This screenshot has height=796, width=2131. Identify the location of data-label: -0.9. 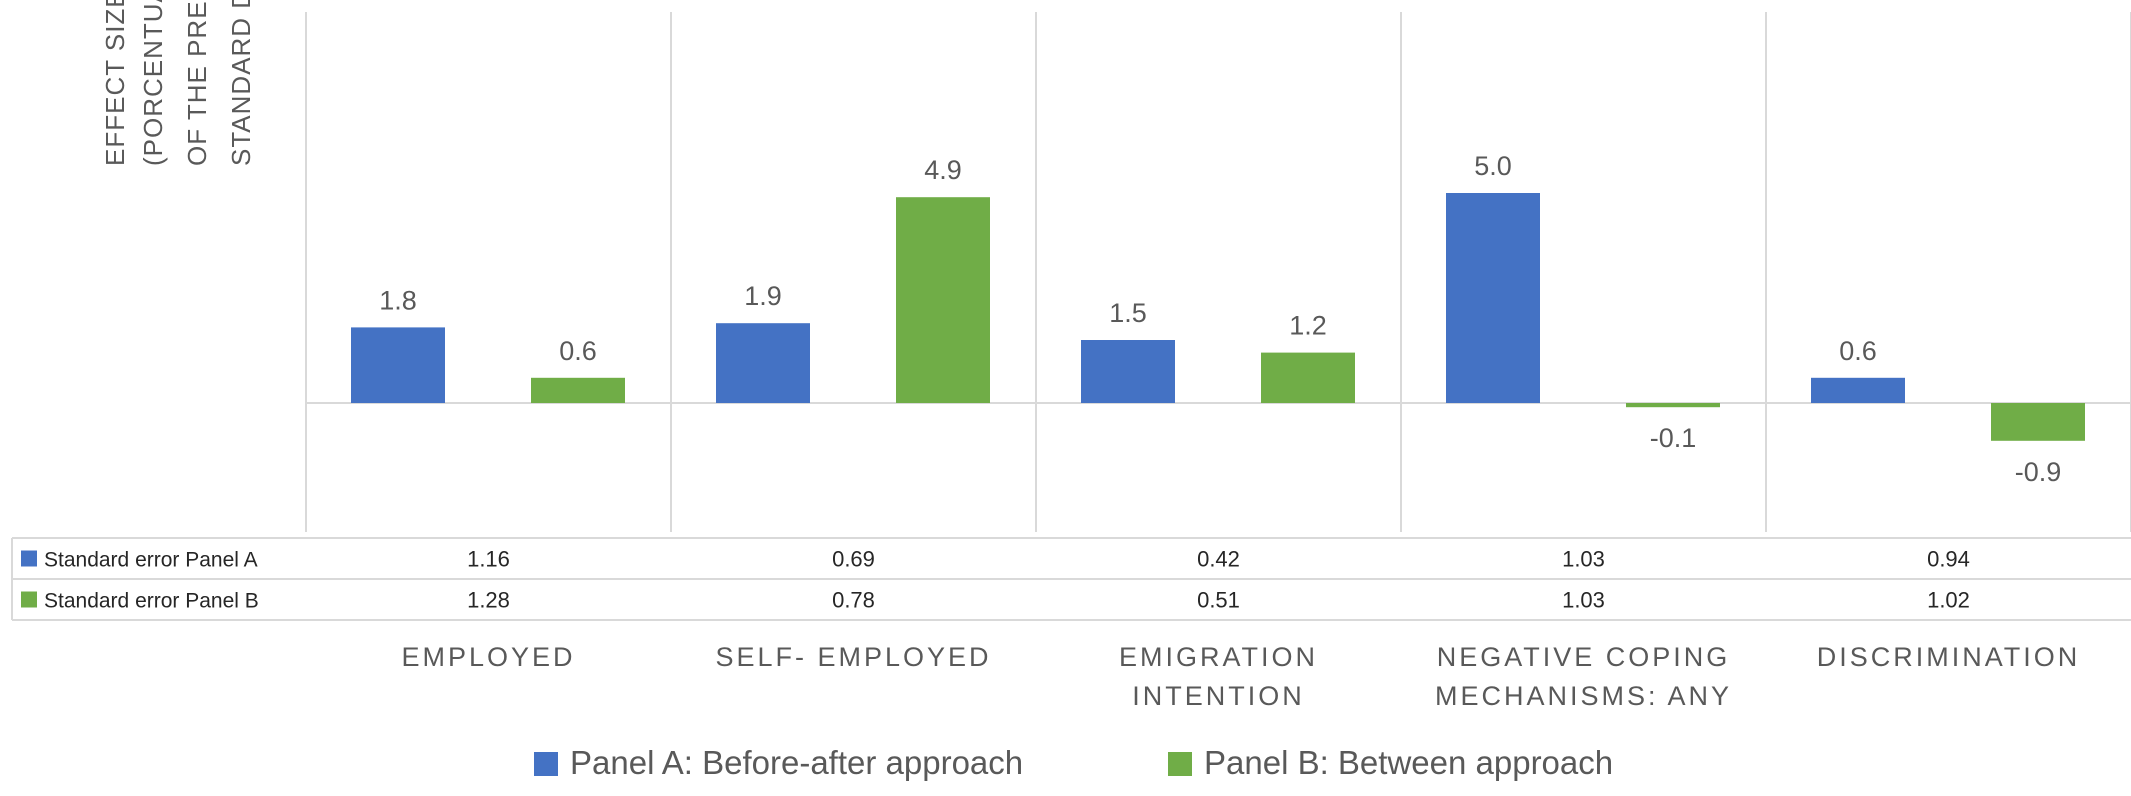
(2038, 472).